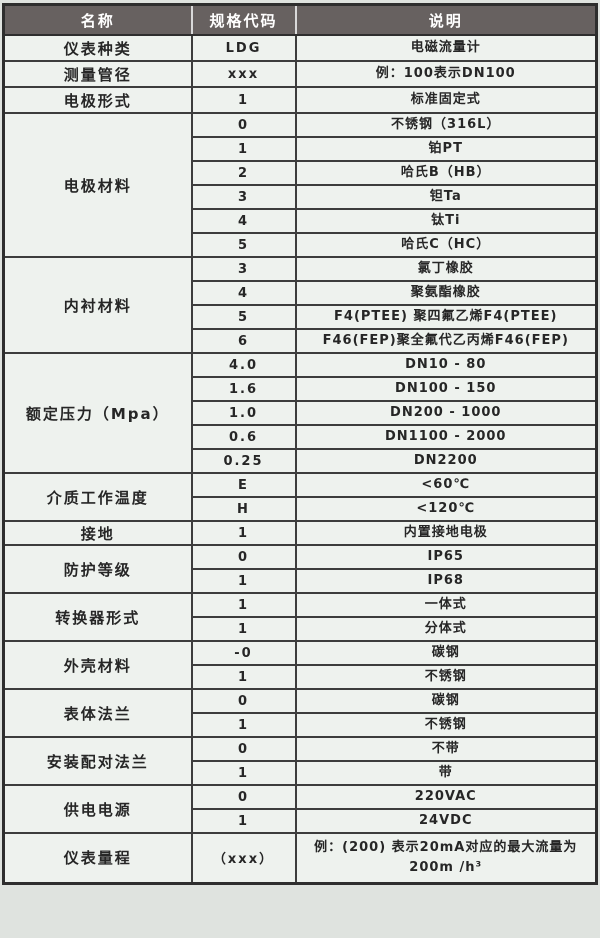 This screenshot has width=600, height=938. I want to click on spec-desc-cell: DN10 - 80, so click(446, 365).